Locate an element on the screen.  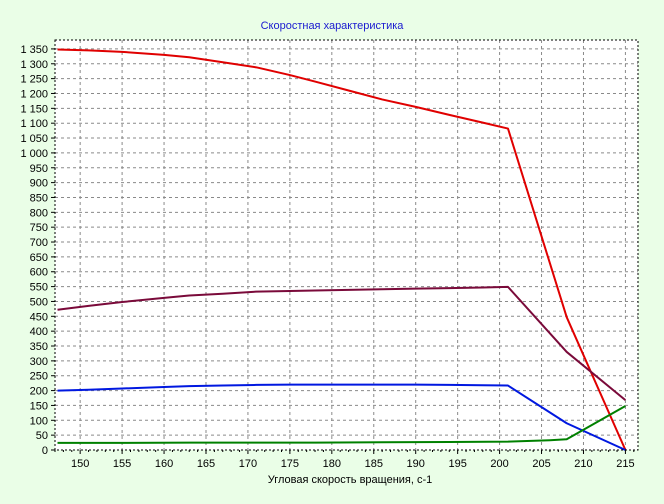
x-tick-label: 210 is located at coordinates (583, 464).